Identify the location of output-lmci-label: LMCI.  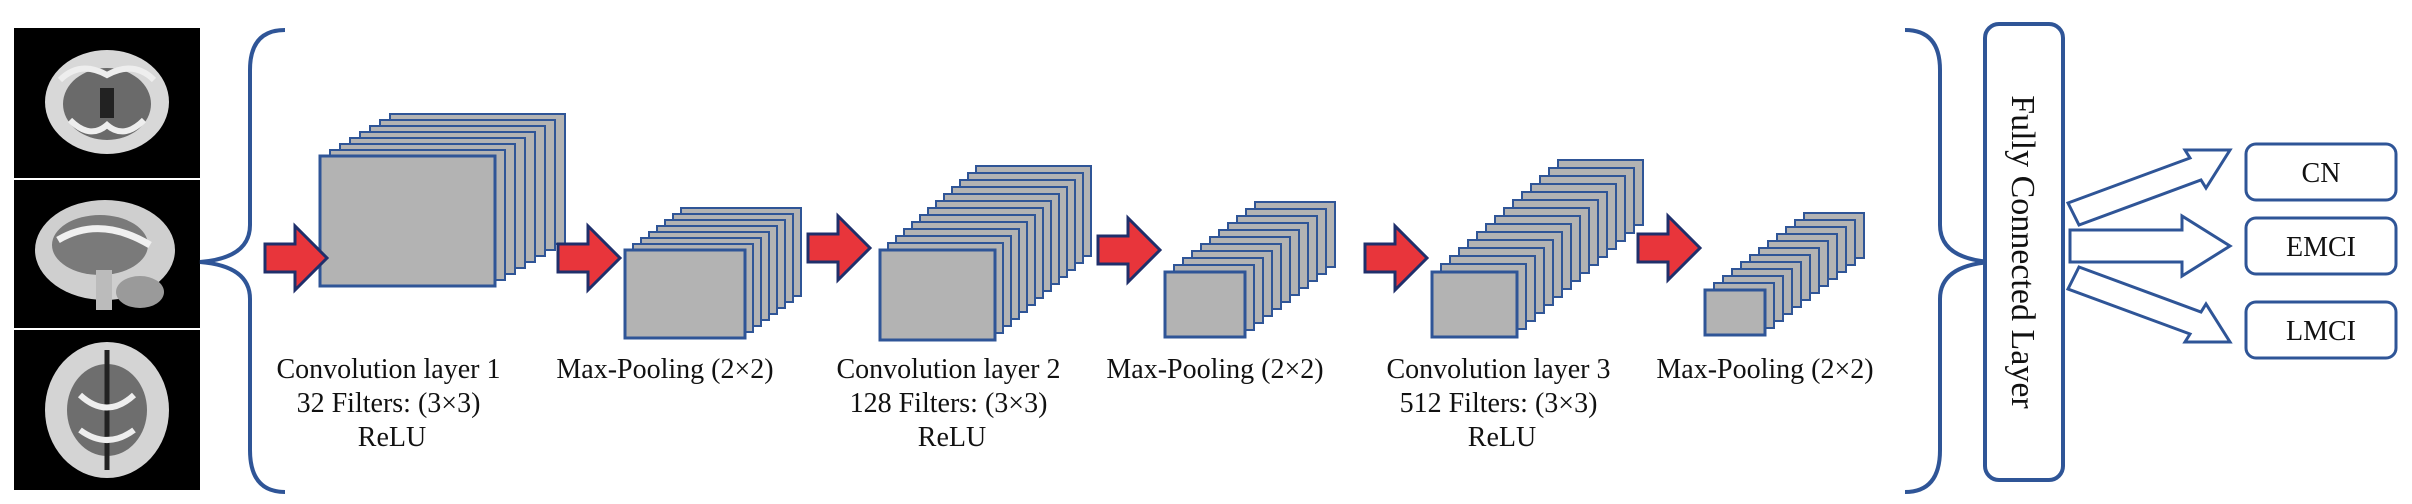
(2321, 331).